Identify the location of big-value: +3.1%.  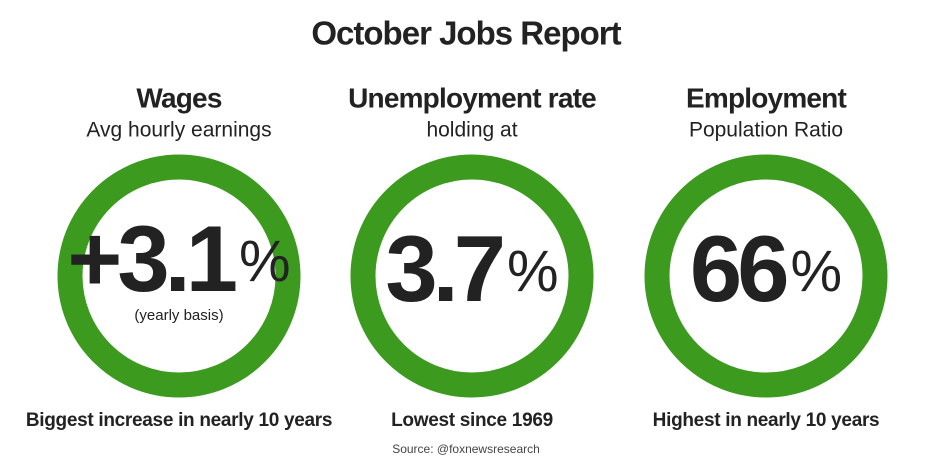
(178, 258).